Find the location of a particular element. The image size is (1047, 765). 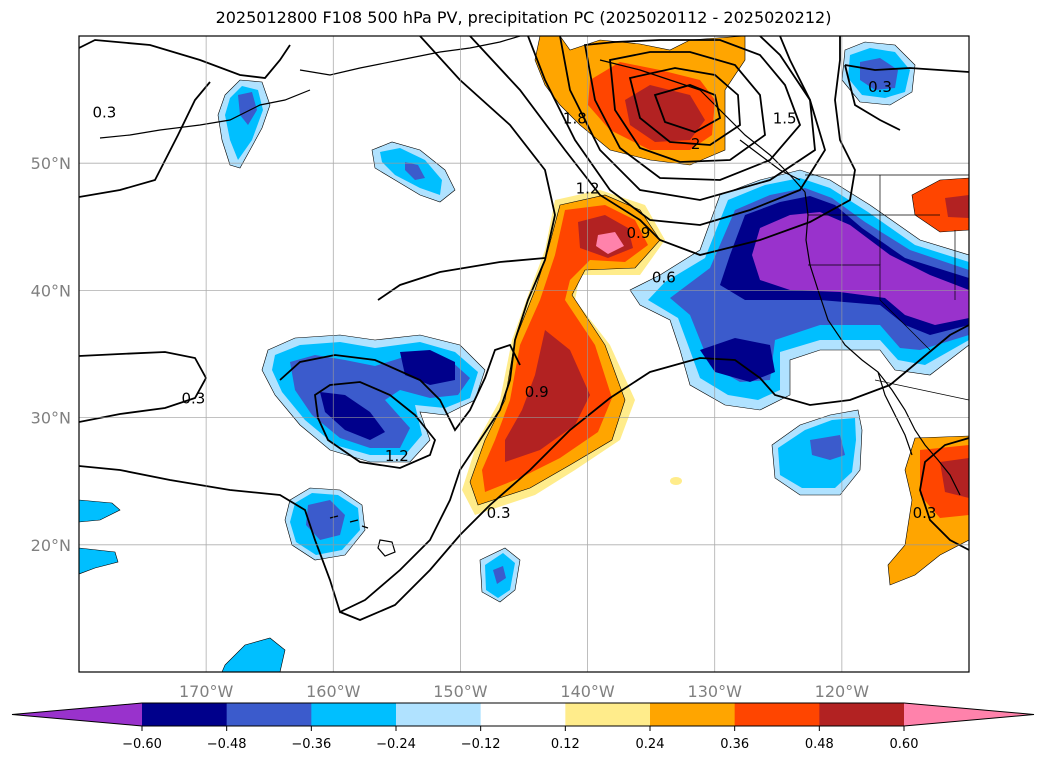

colorbar-tick-label: −0.60 is located at coordinates (142, 744).